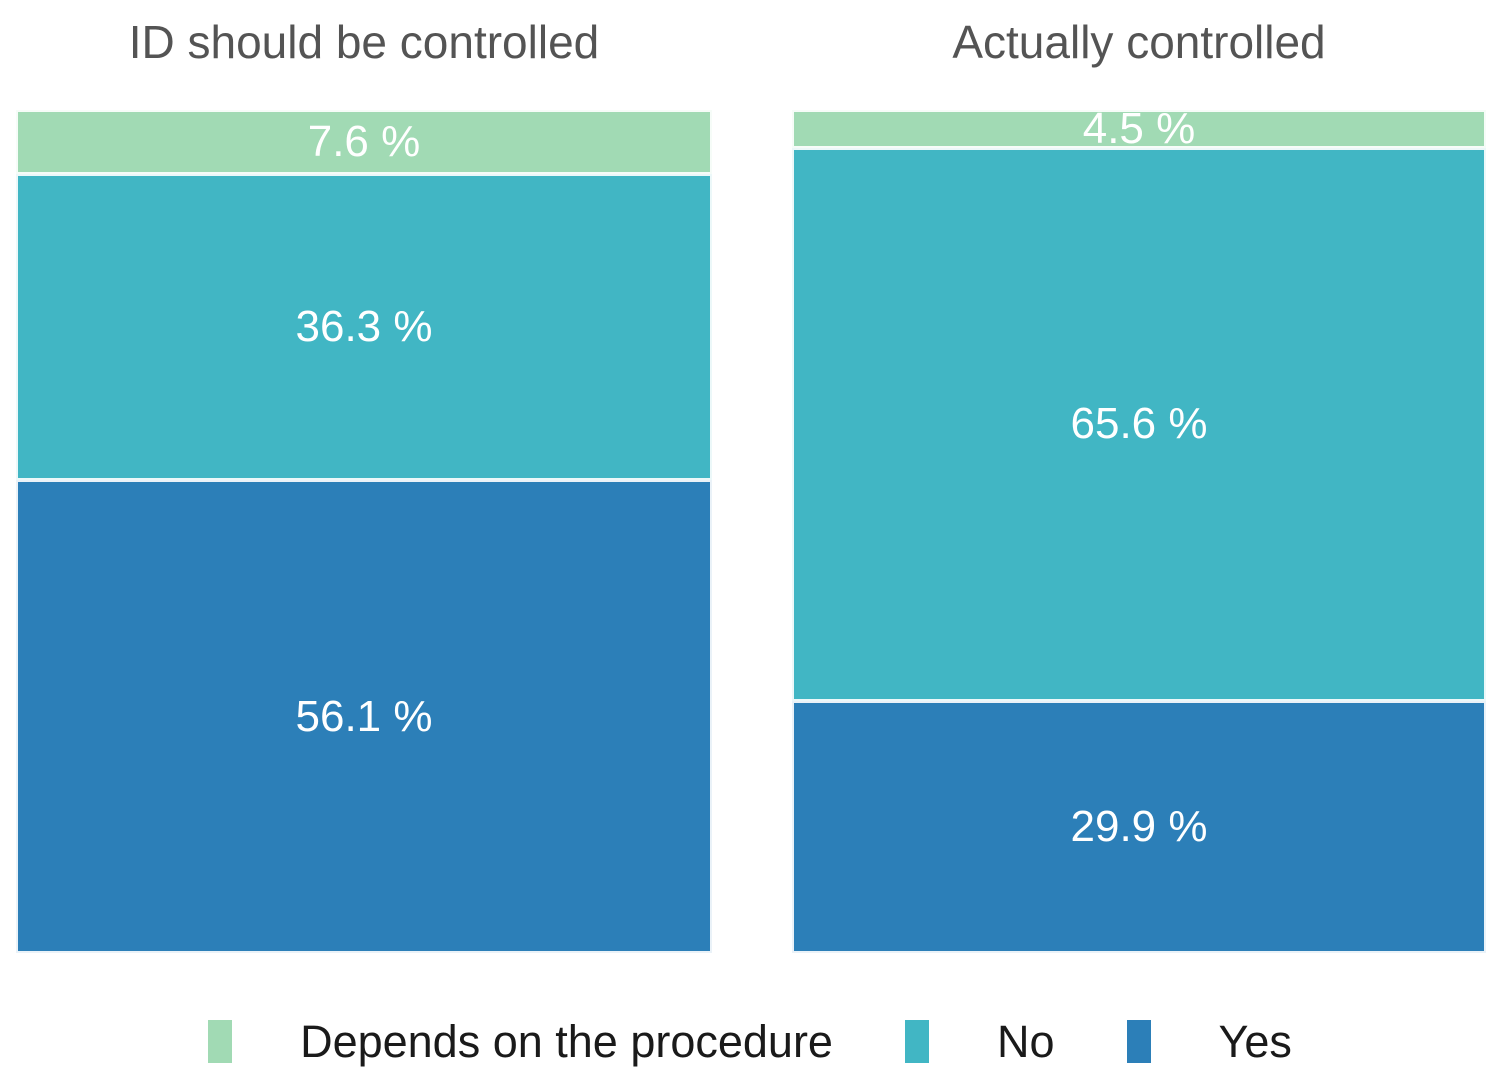 The height and width of the screenshot is (1080, 1500). Describe the element at coordinates (220, 1041) in the screenshot. I see `legend-swatch-depends` at that location.